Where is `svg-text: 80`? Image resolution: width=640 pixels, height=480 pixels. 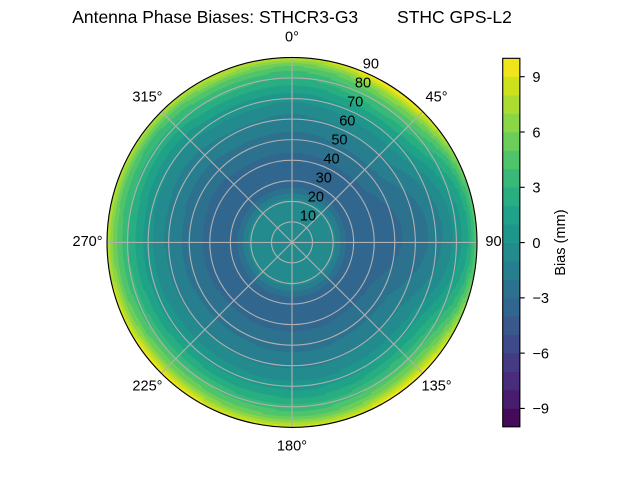 svg-text: 80 is located at coordinates (363, 83).